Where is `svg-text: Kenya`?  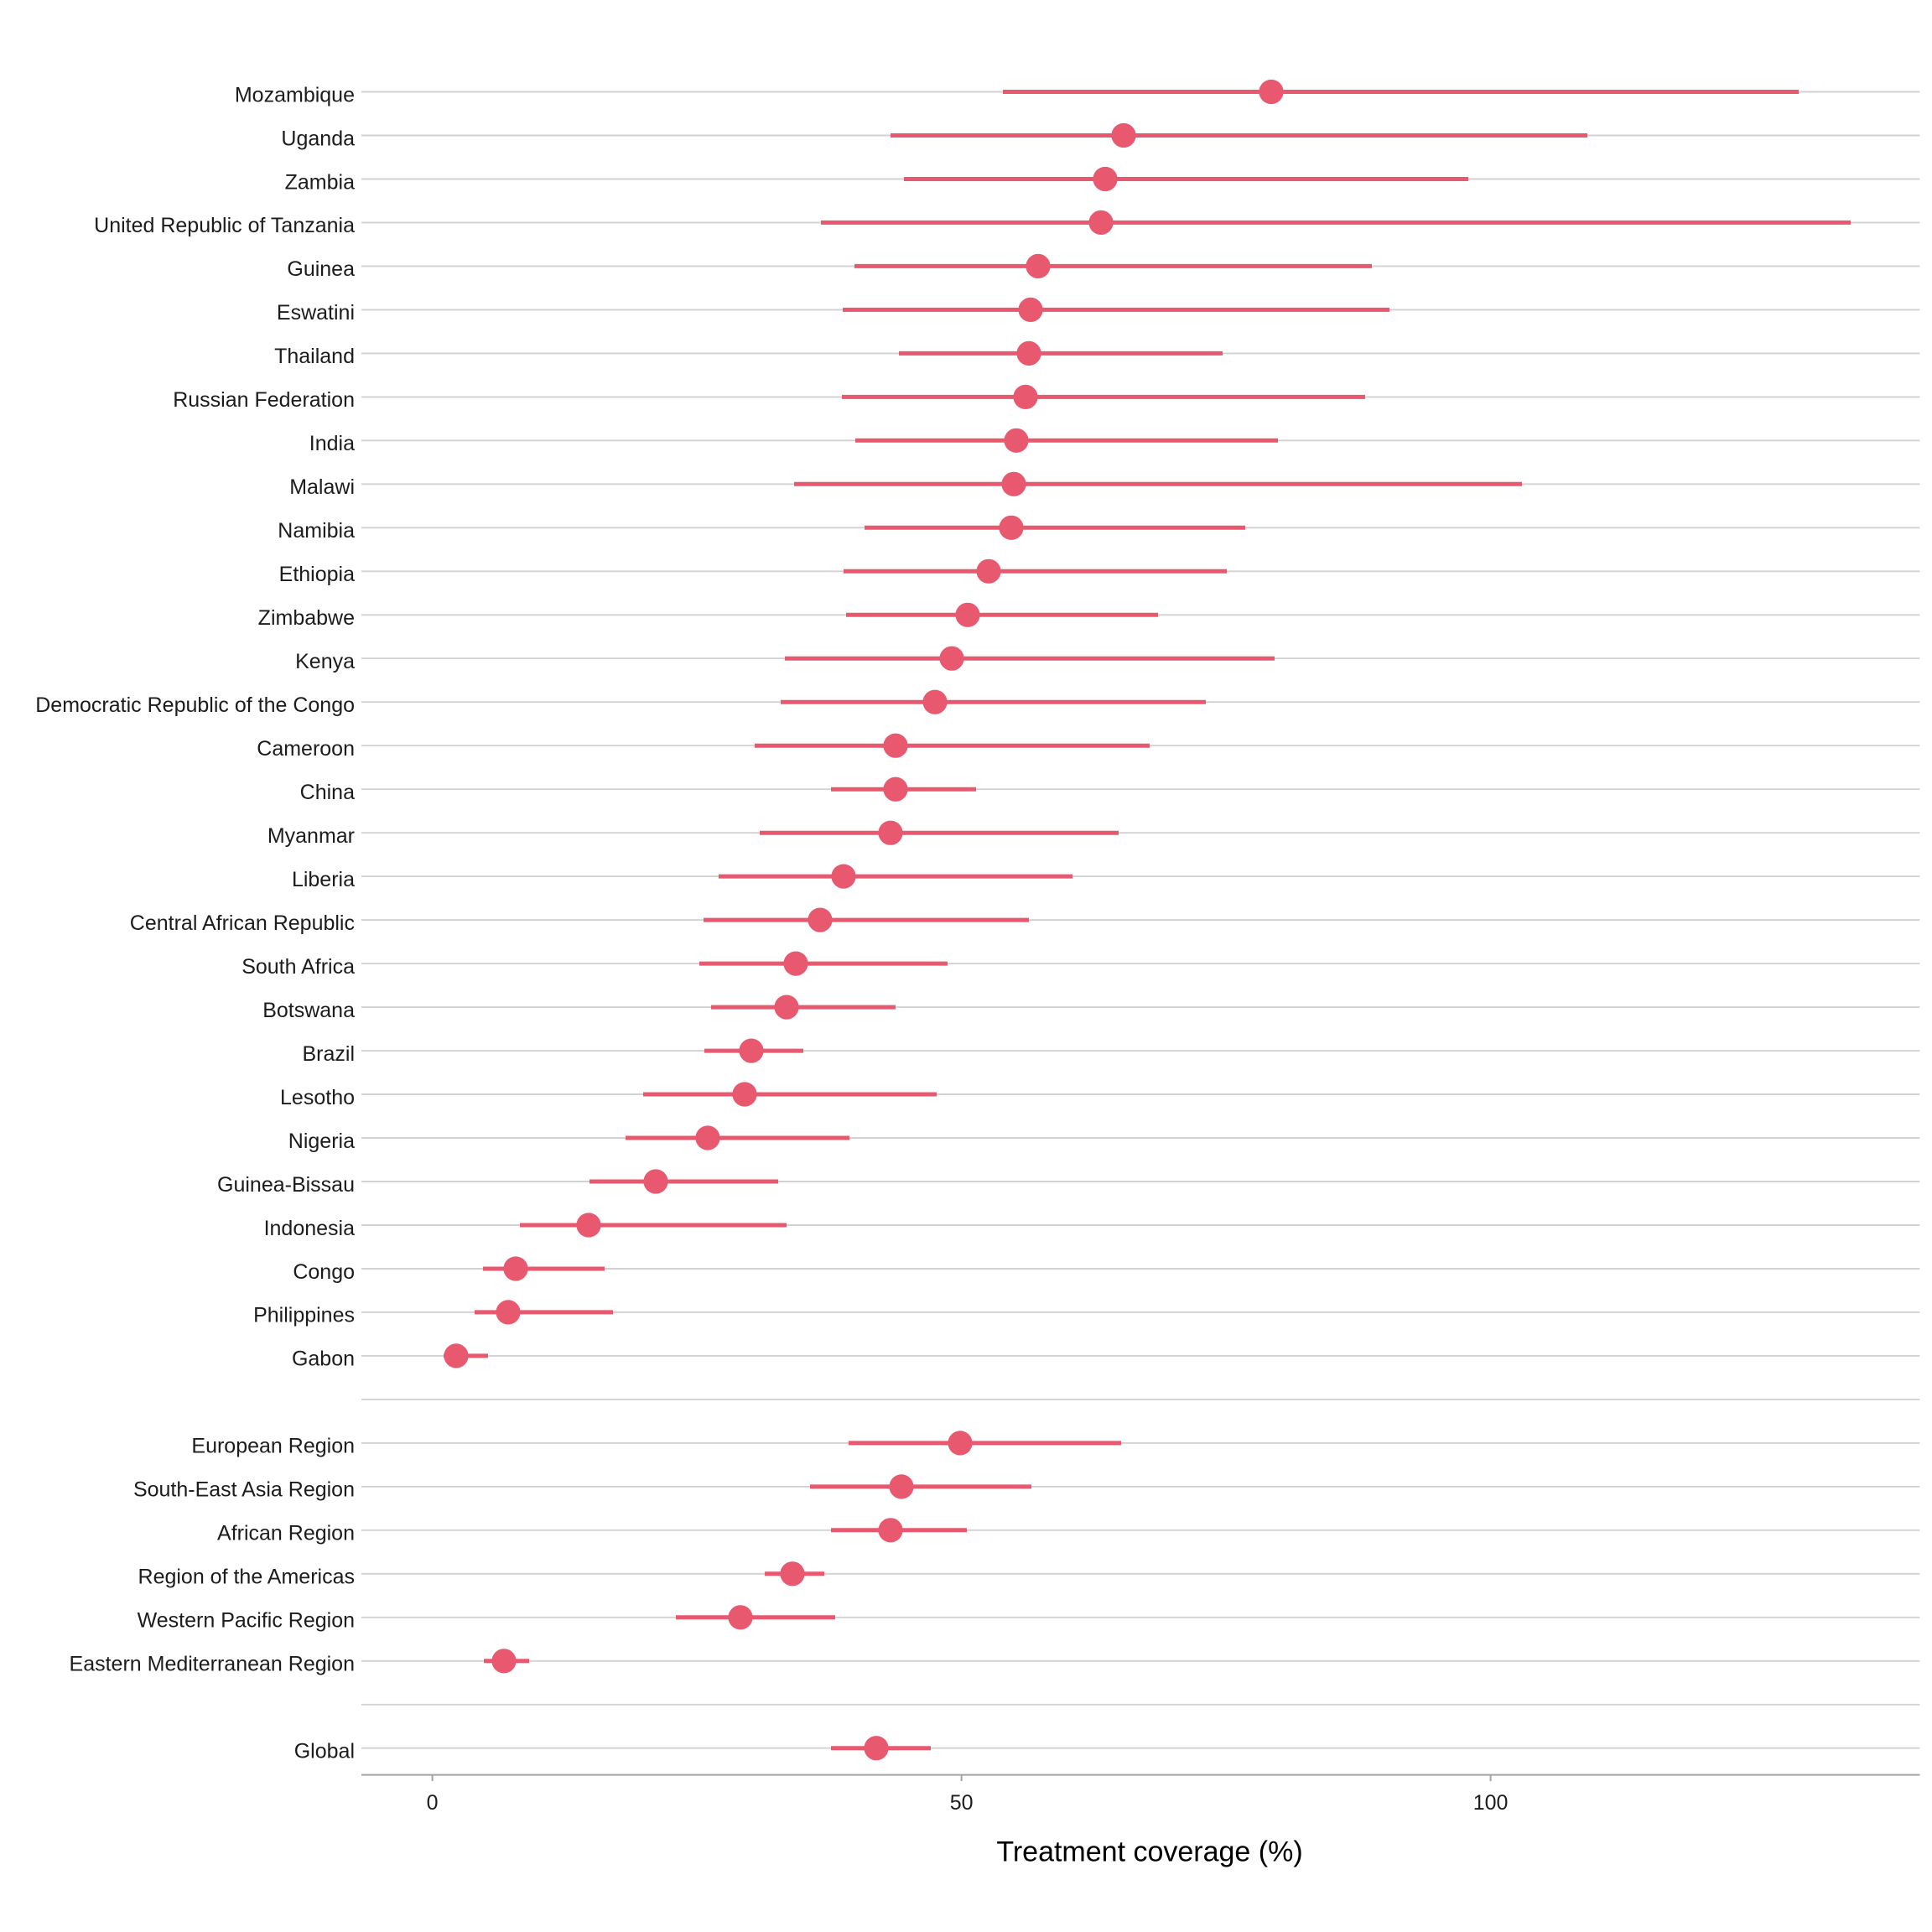 svg-text: Kenya is located at coordinates (325, 661).